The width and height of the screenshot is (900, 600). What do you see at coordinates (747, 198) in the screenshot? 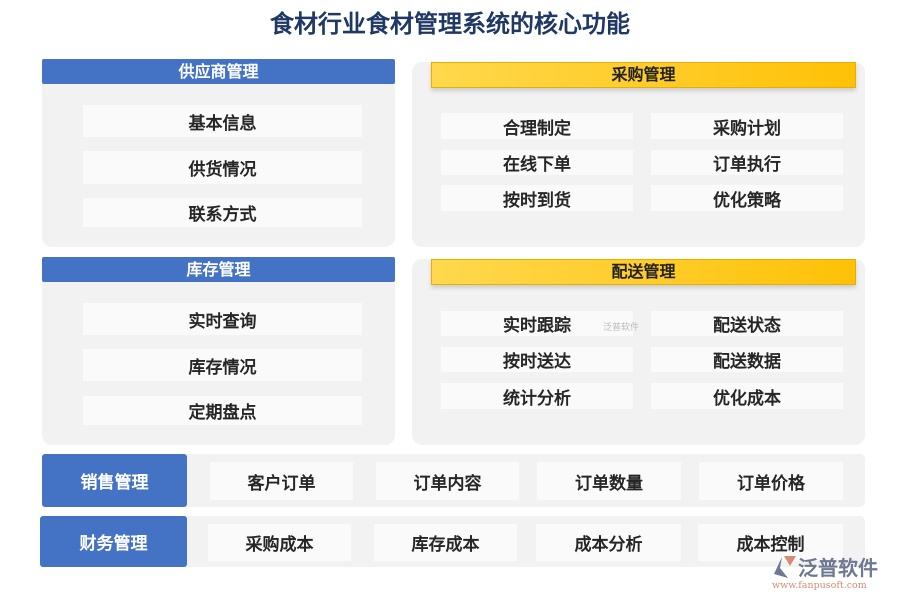
I see `purchase-item: 优化策略` at bounding box center [747, 198].